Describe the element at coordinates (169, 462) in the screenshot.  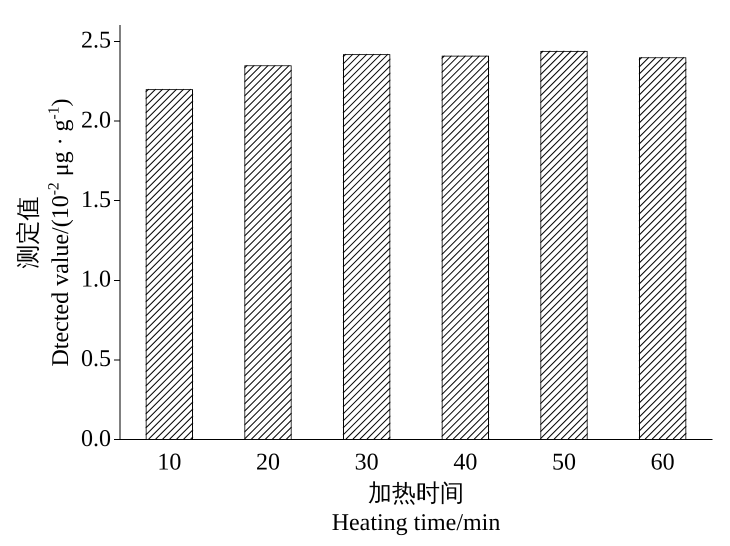
I see `x-tick-label: 10` at that location.